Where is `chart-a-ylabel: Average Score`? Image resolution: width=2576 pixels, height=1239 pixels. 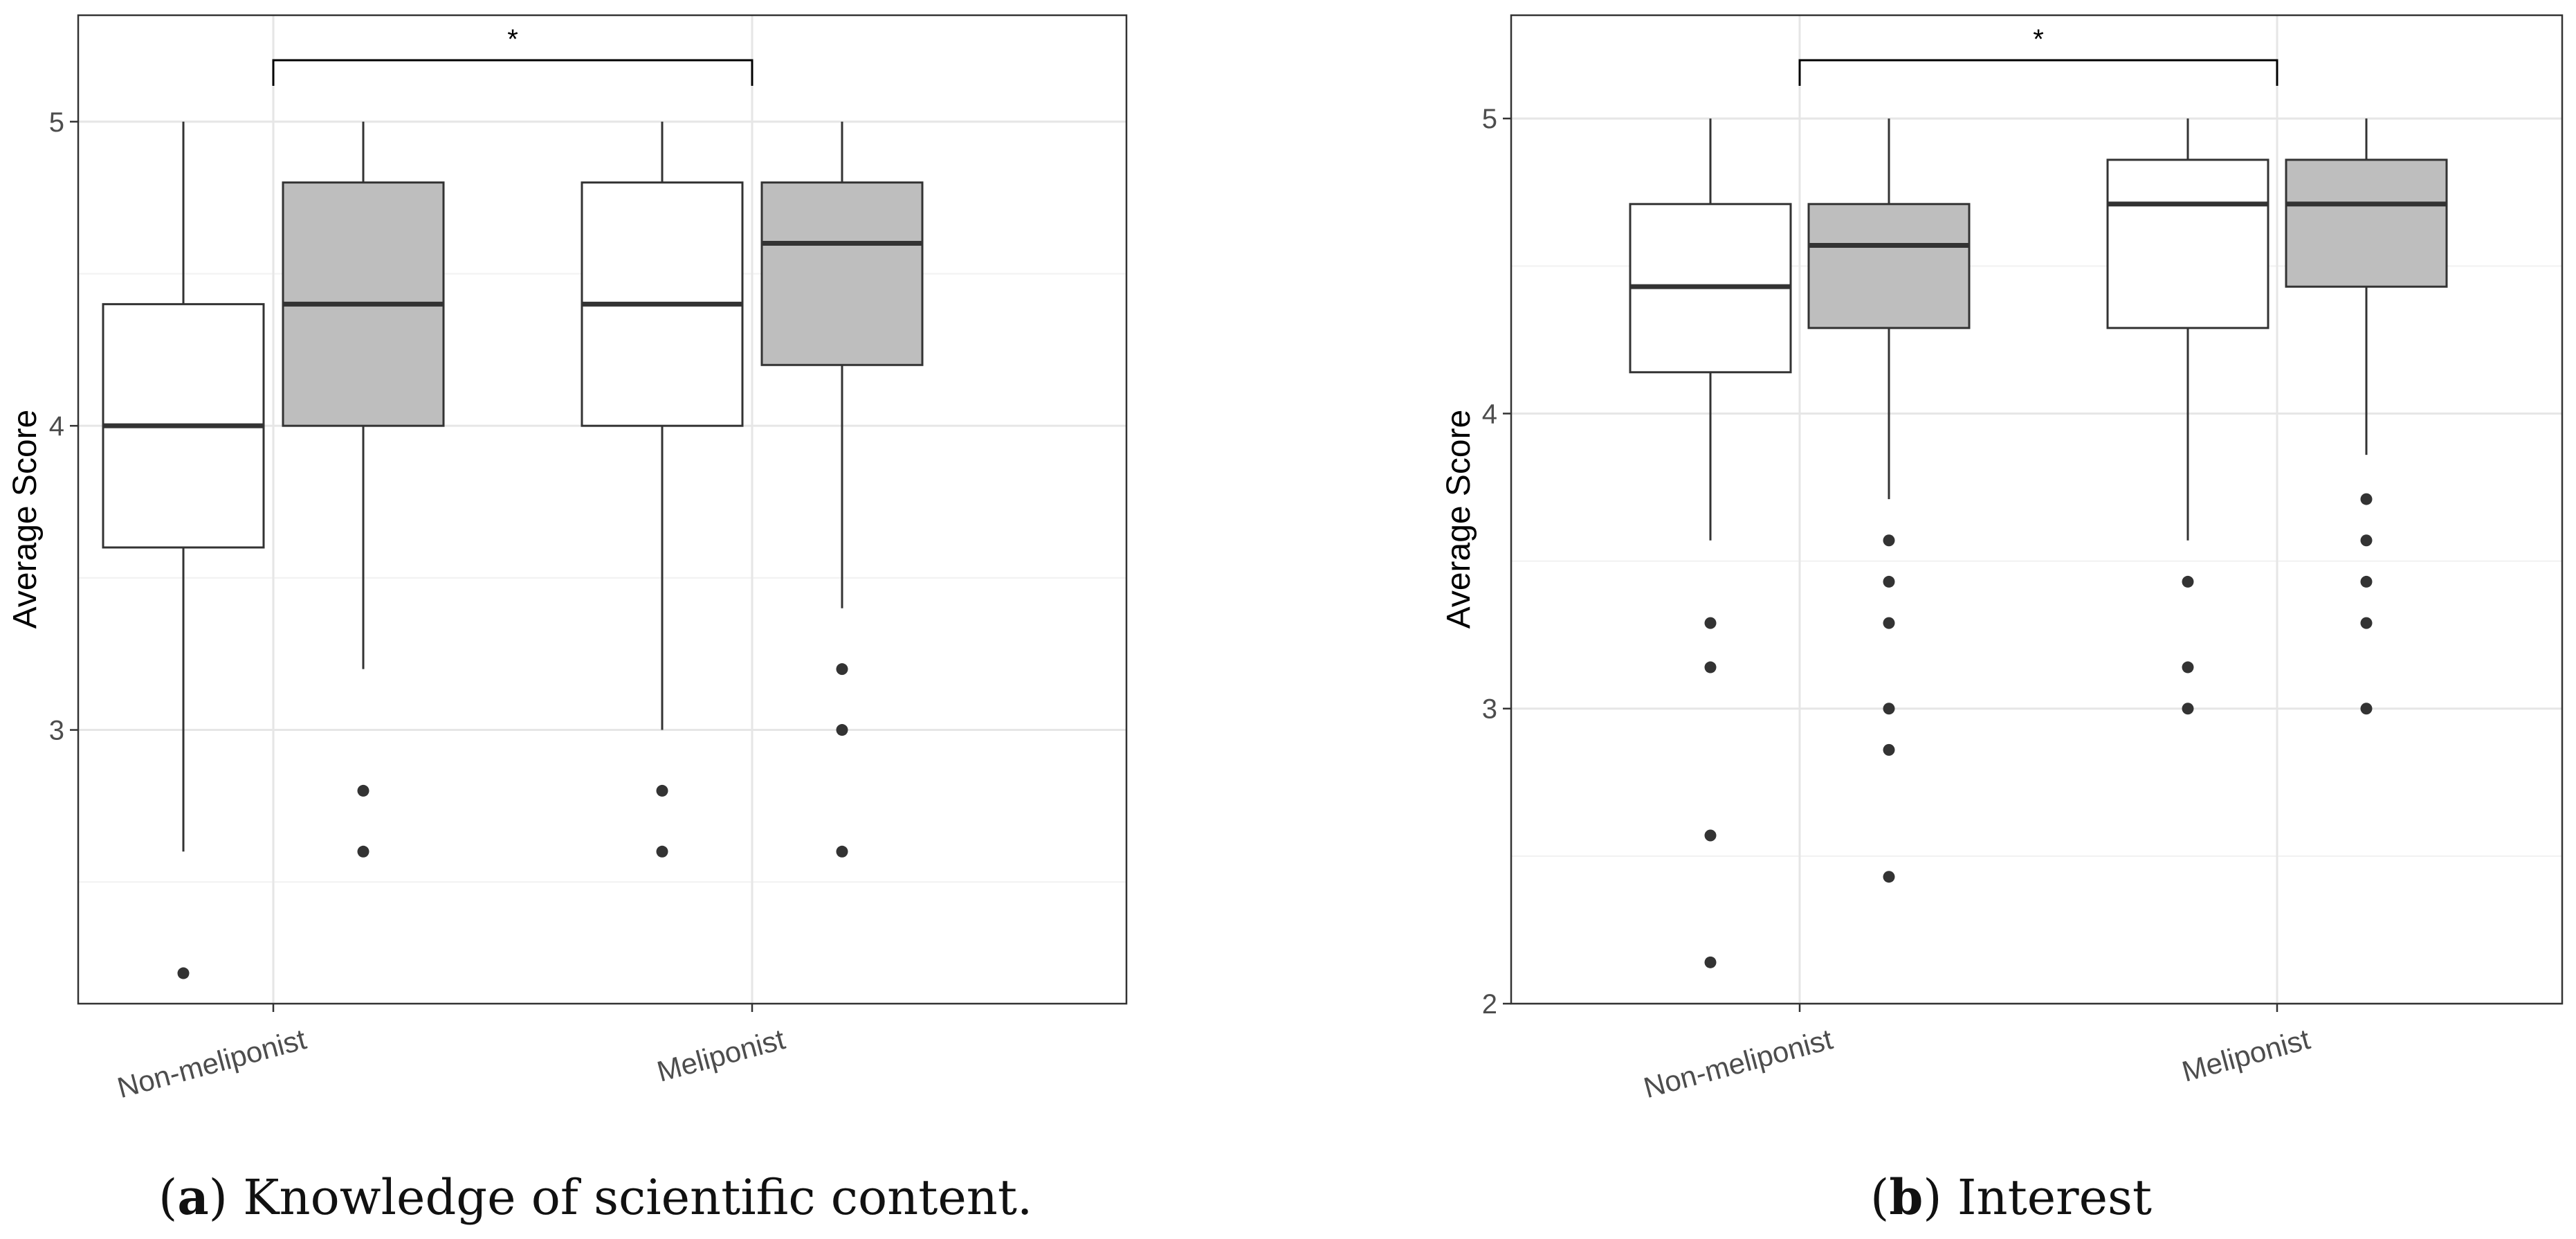 chart-a-ylabel: Average Score is located at coordinates (26, 519).